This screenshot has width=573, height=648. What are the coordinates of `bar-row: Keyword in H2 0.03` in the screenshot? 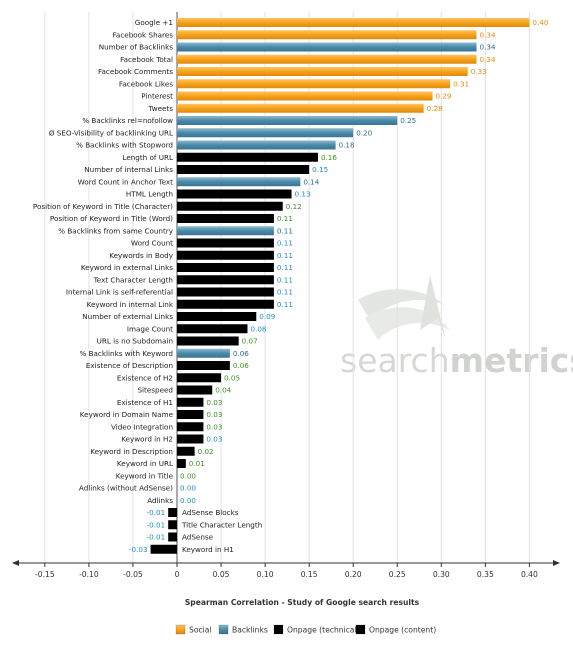 It's located at (171, 439).